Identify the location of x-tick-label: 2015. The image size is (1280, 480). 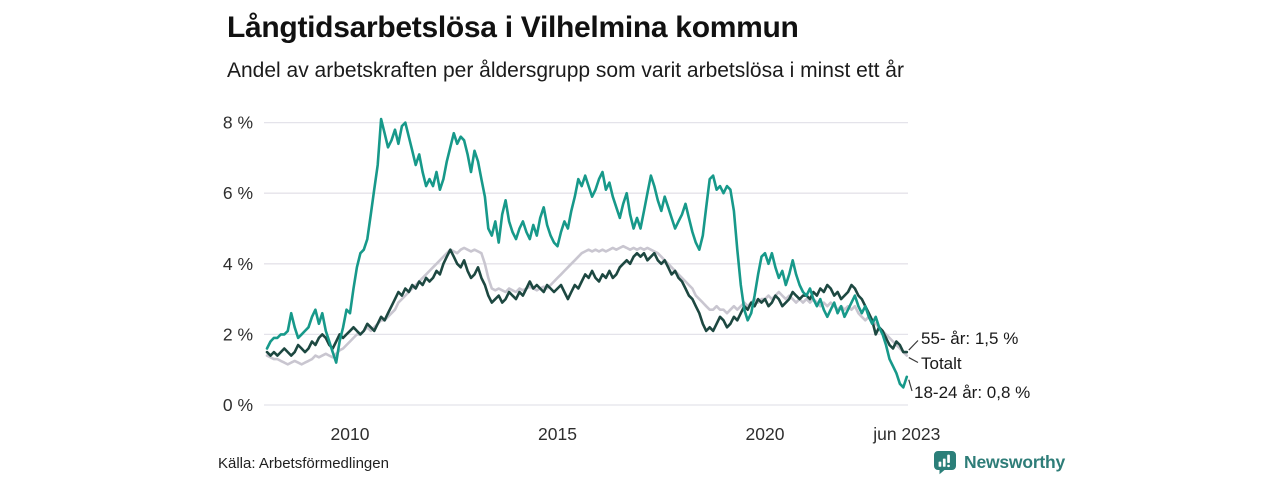
(557, 434).